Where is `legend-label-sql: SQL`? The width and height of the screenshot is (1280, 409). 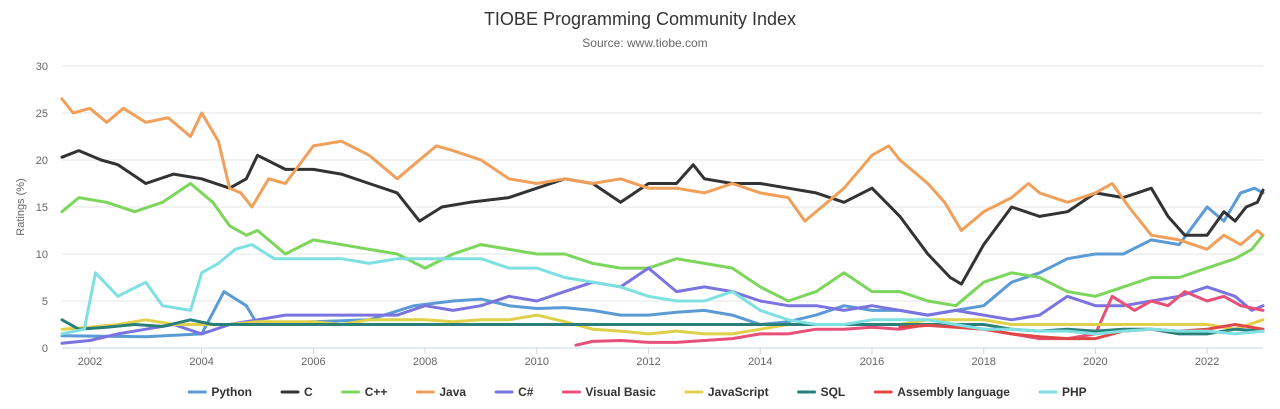 legend-label-sql: SQL is located at coordinates (833, 392).